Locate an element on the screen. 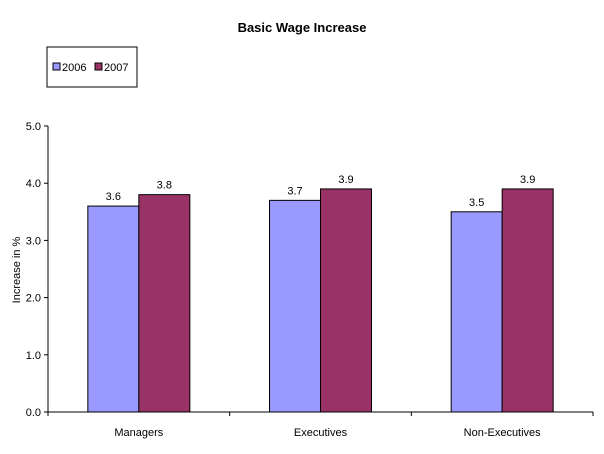 This screenshot has height=454, width=604. y-tick-label: 0.0 is located at coordinates (33, 413).